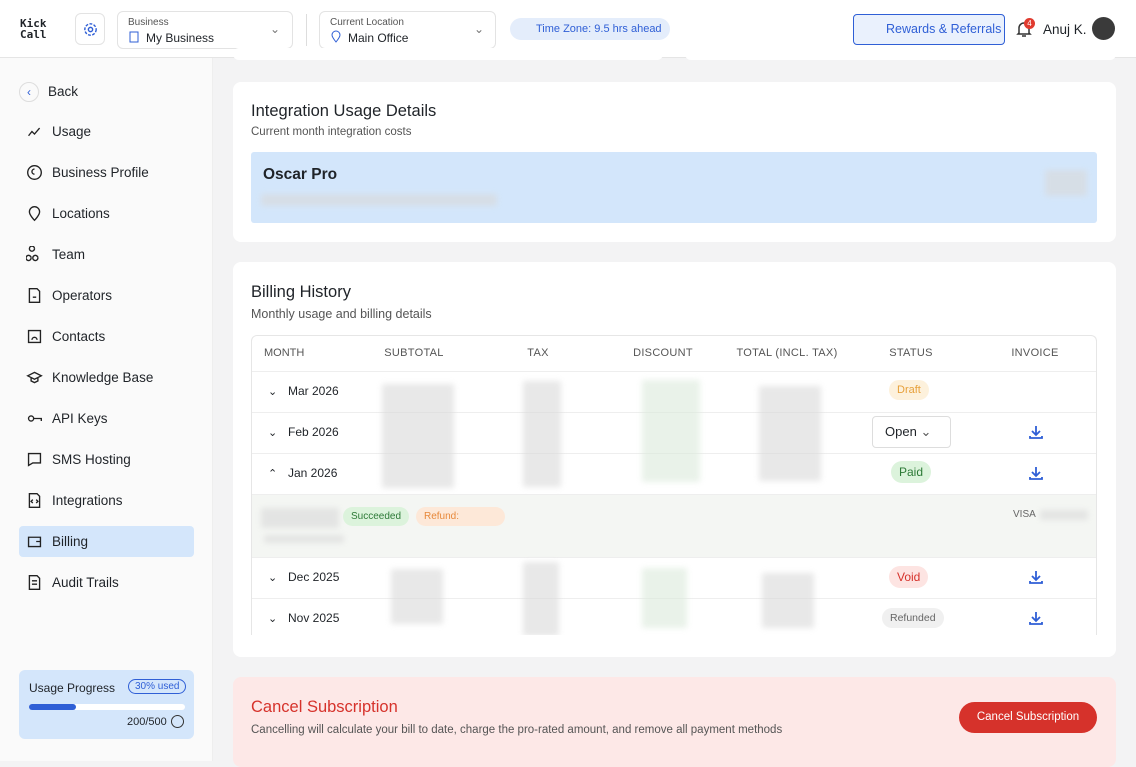  I want to click on nav-item: API Keys, so click(106, 418).